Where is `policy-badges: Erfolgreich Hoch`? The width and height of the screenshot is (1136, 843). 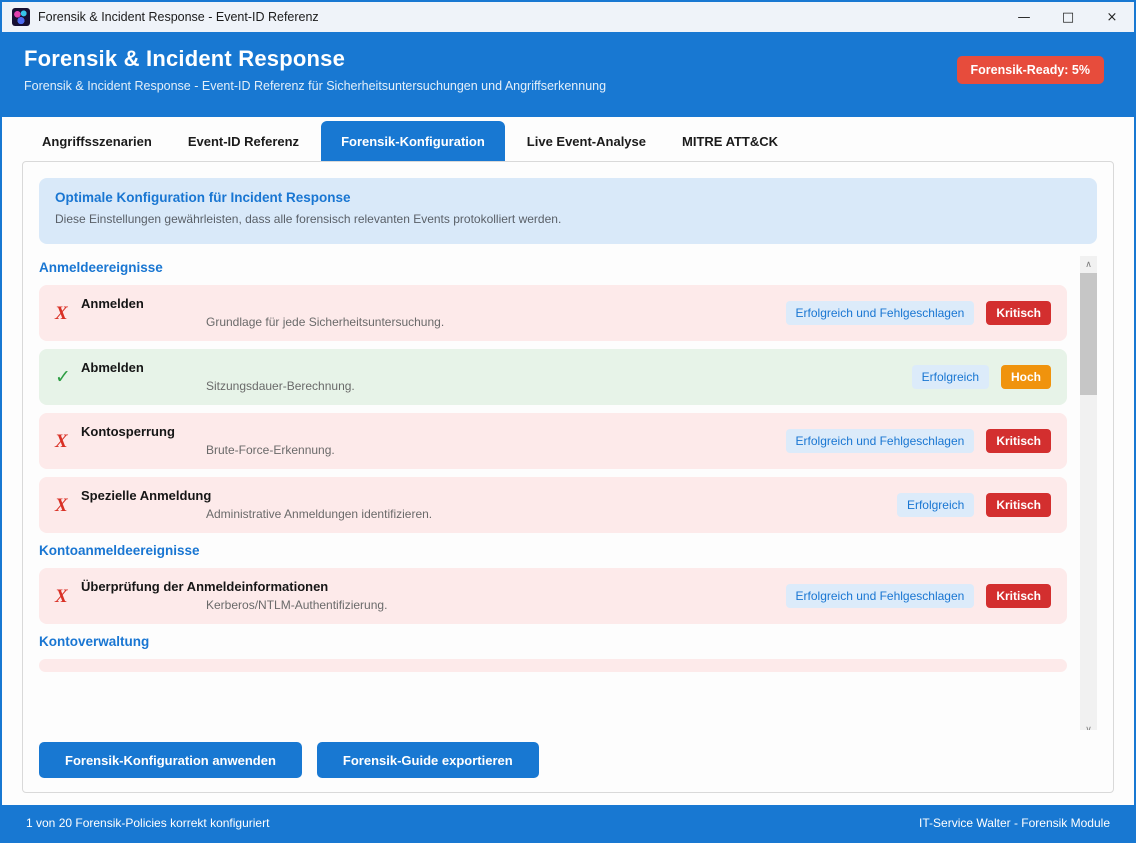
policy-badges: Erfolgreich Hoch is located at coordinates (981, 377).